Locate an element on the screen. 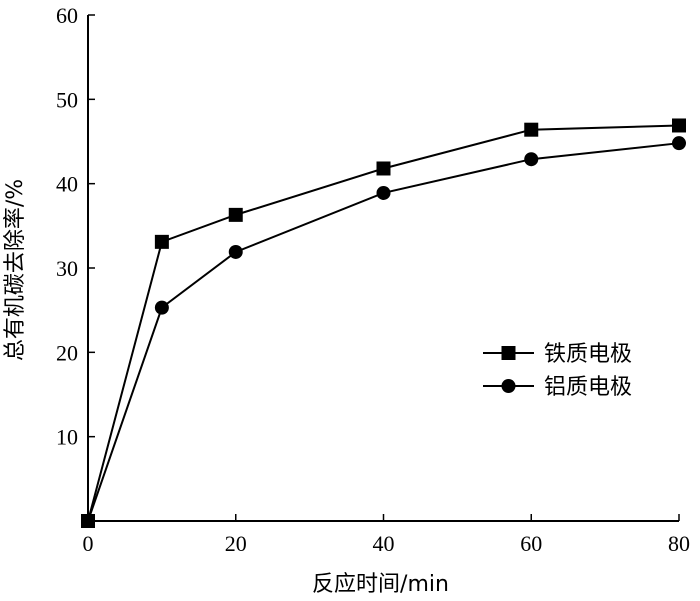 The width and height of the screenshot is (700, 601). x-axis-title: 反应时间/min is located at coordinates (380, 584).